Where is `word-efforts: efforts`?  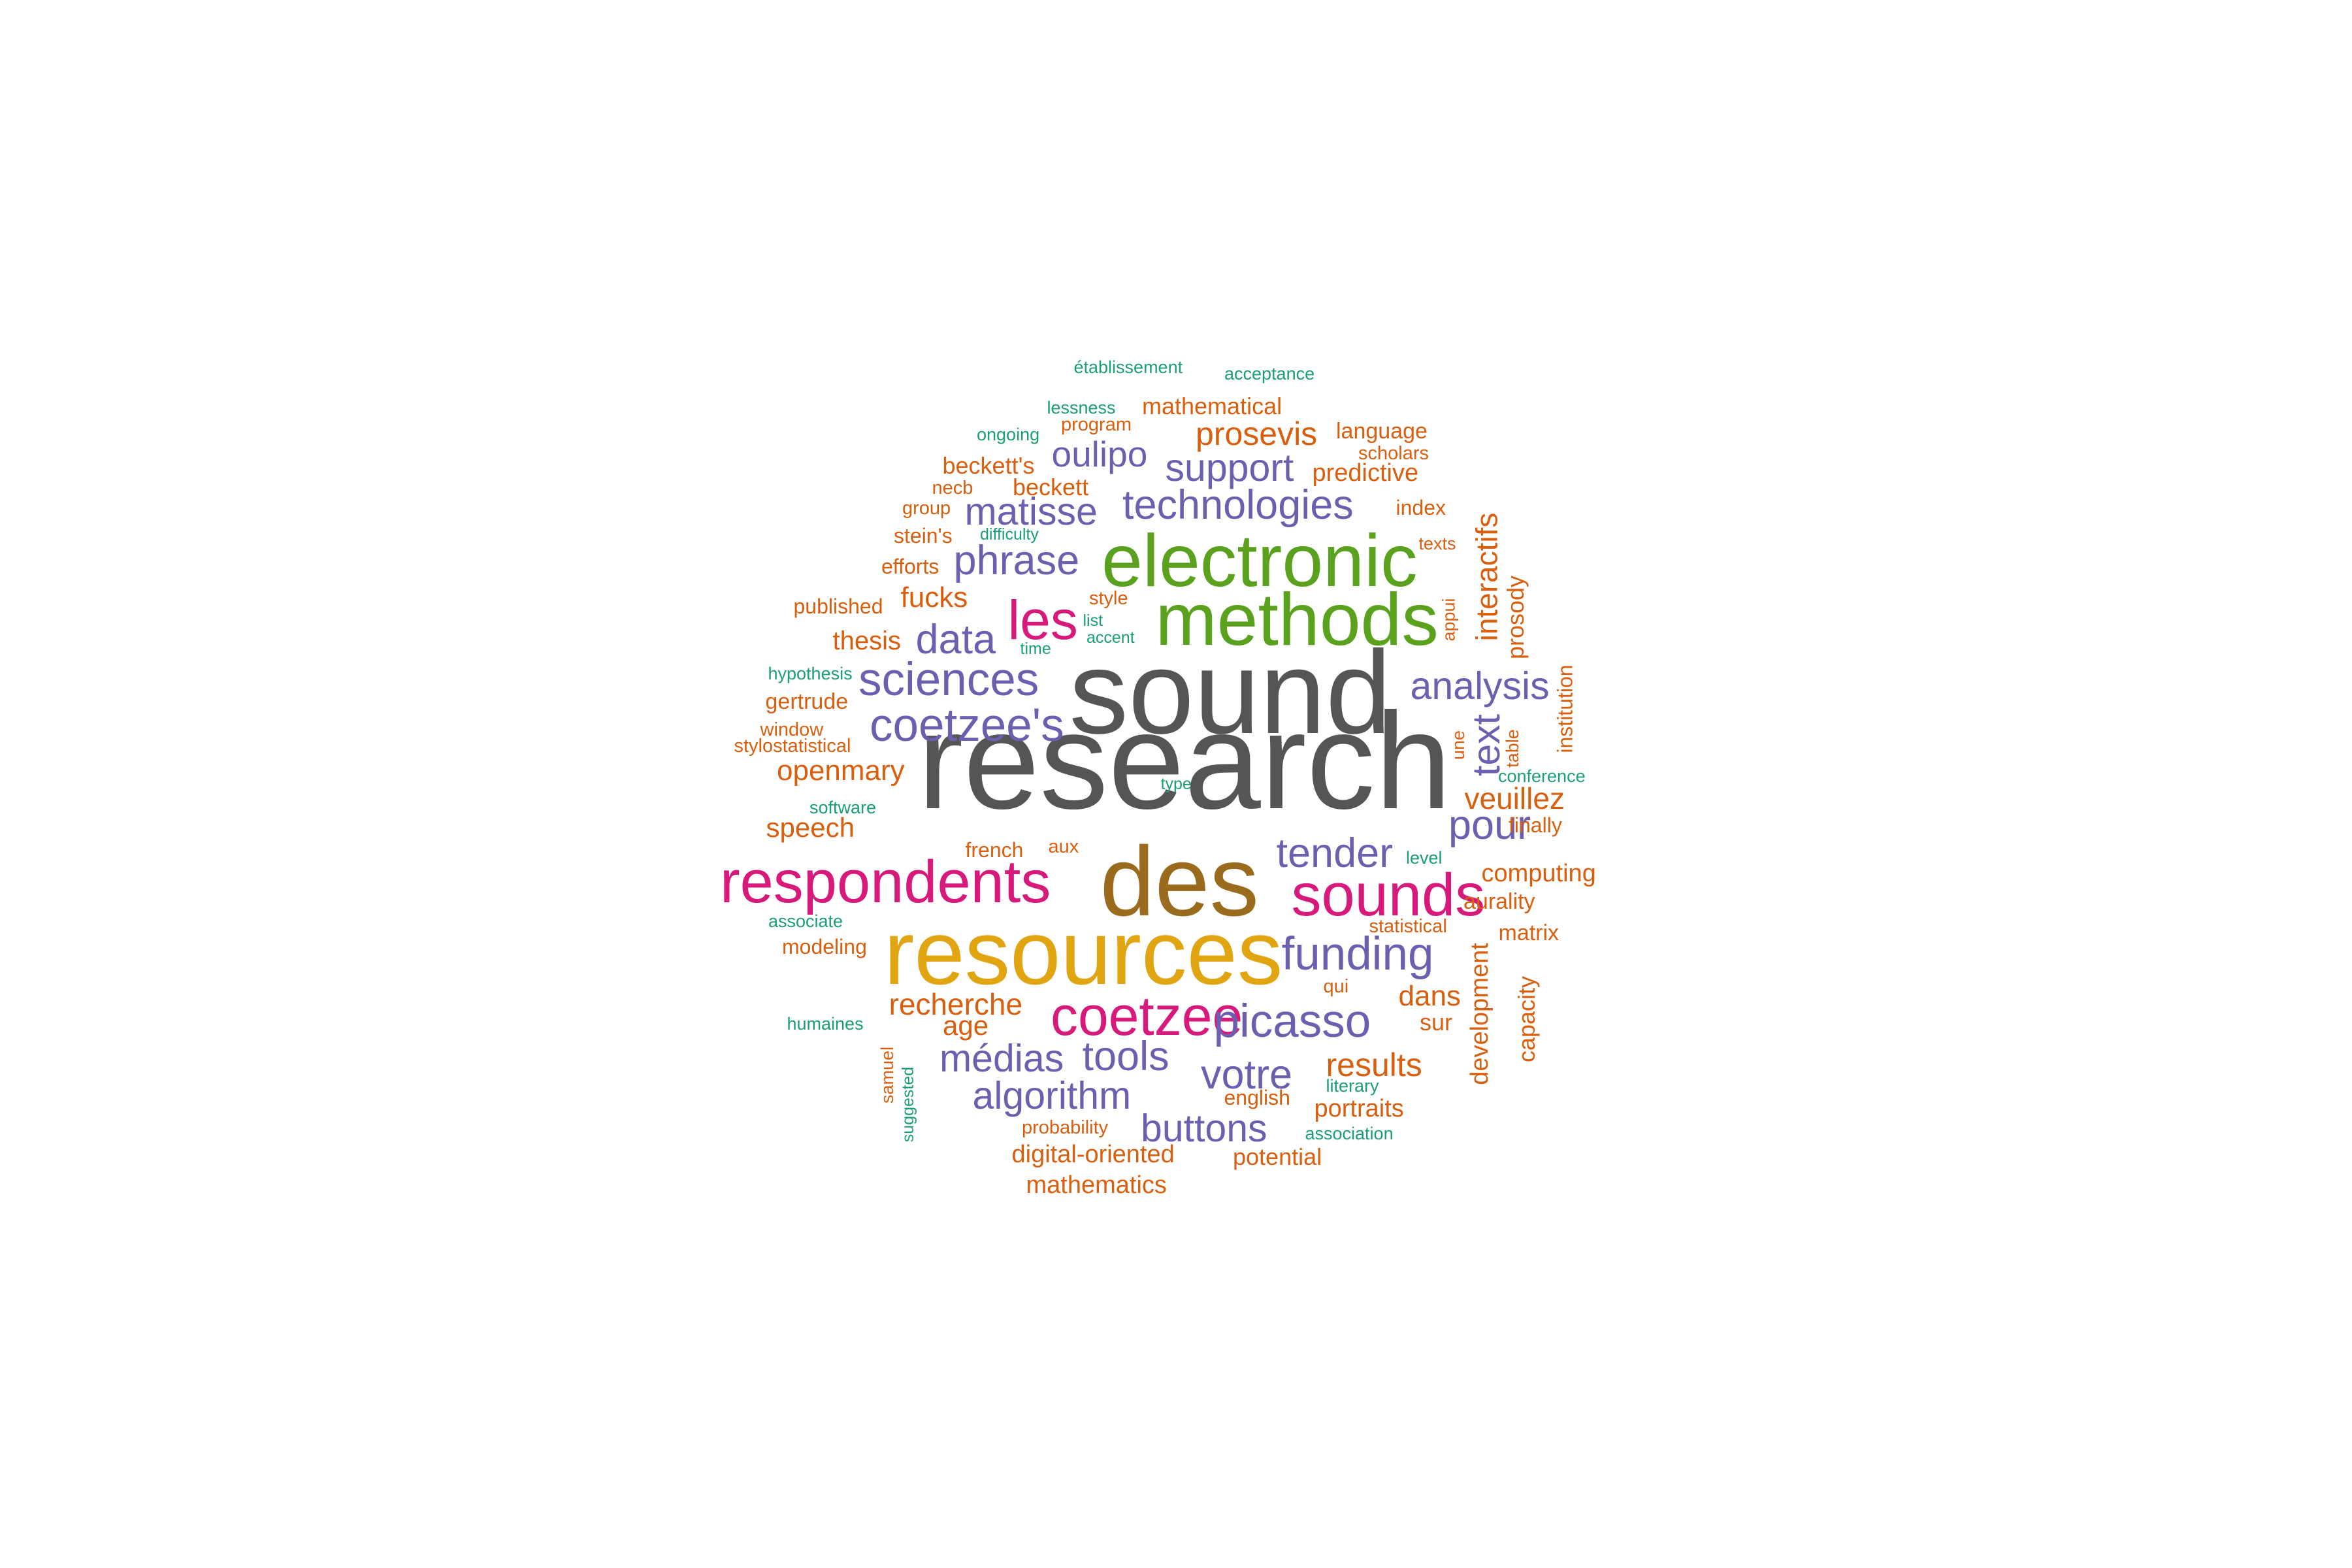 word-efforts: efforts is located at coordinates (910, 566).